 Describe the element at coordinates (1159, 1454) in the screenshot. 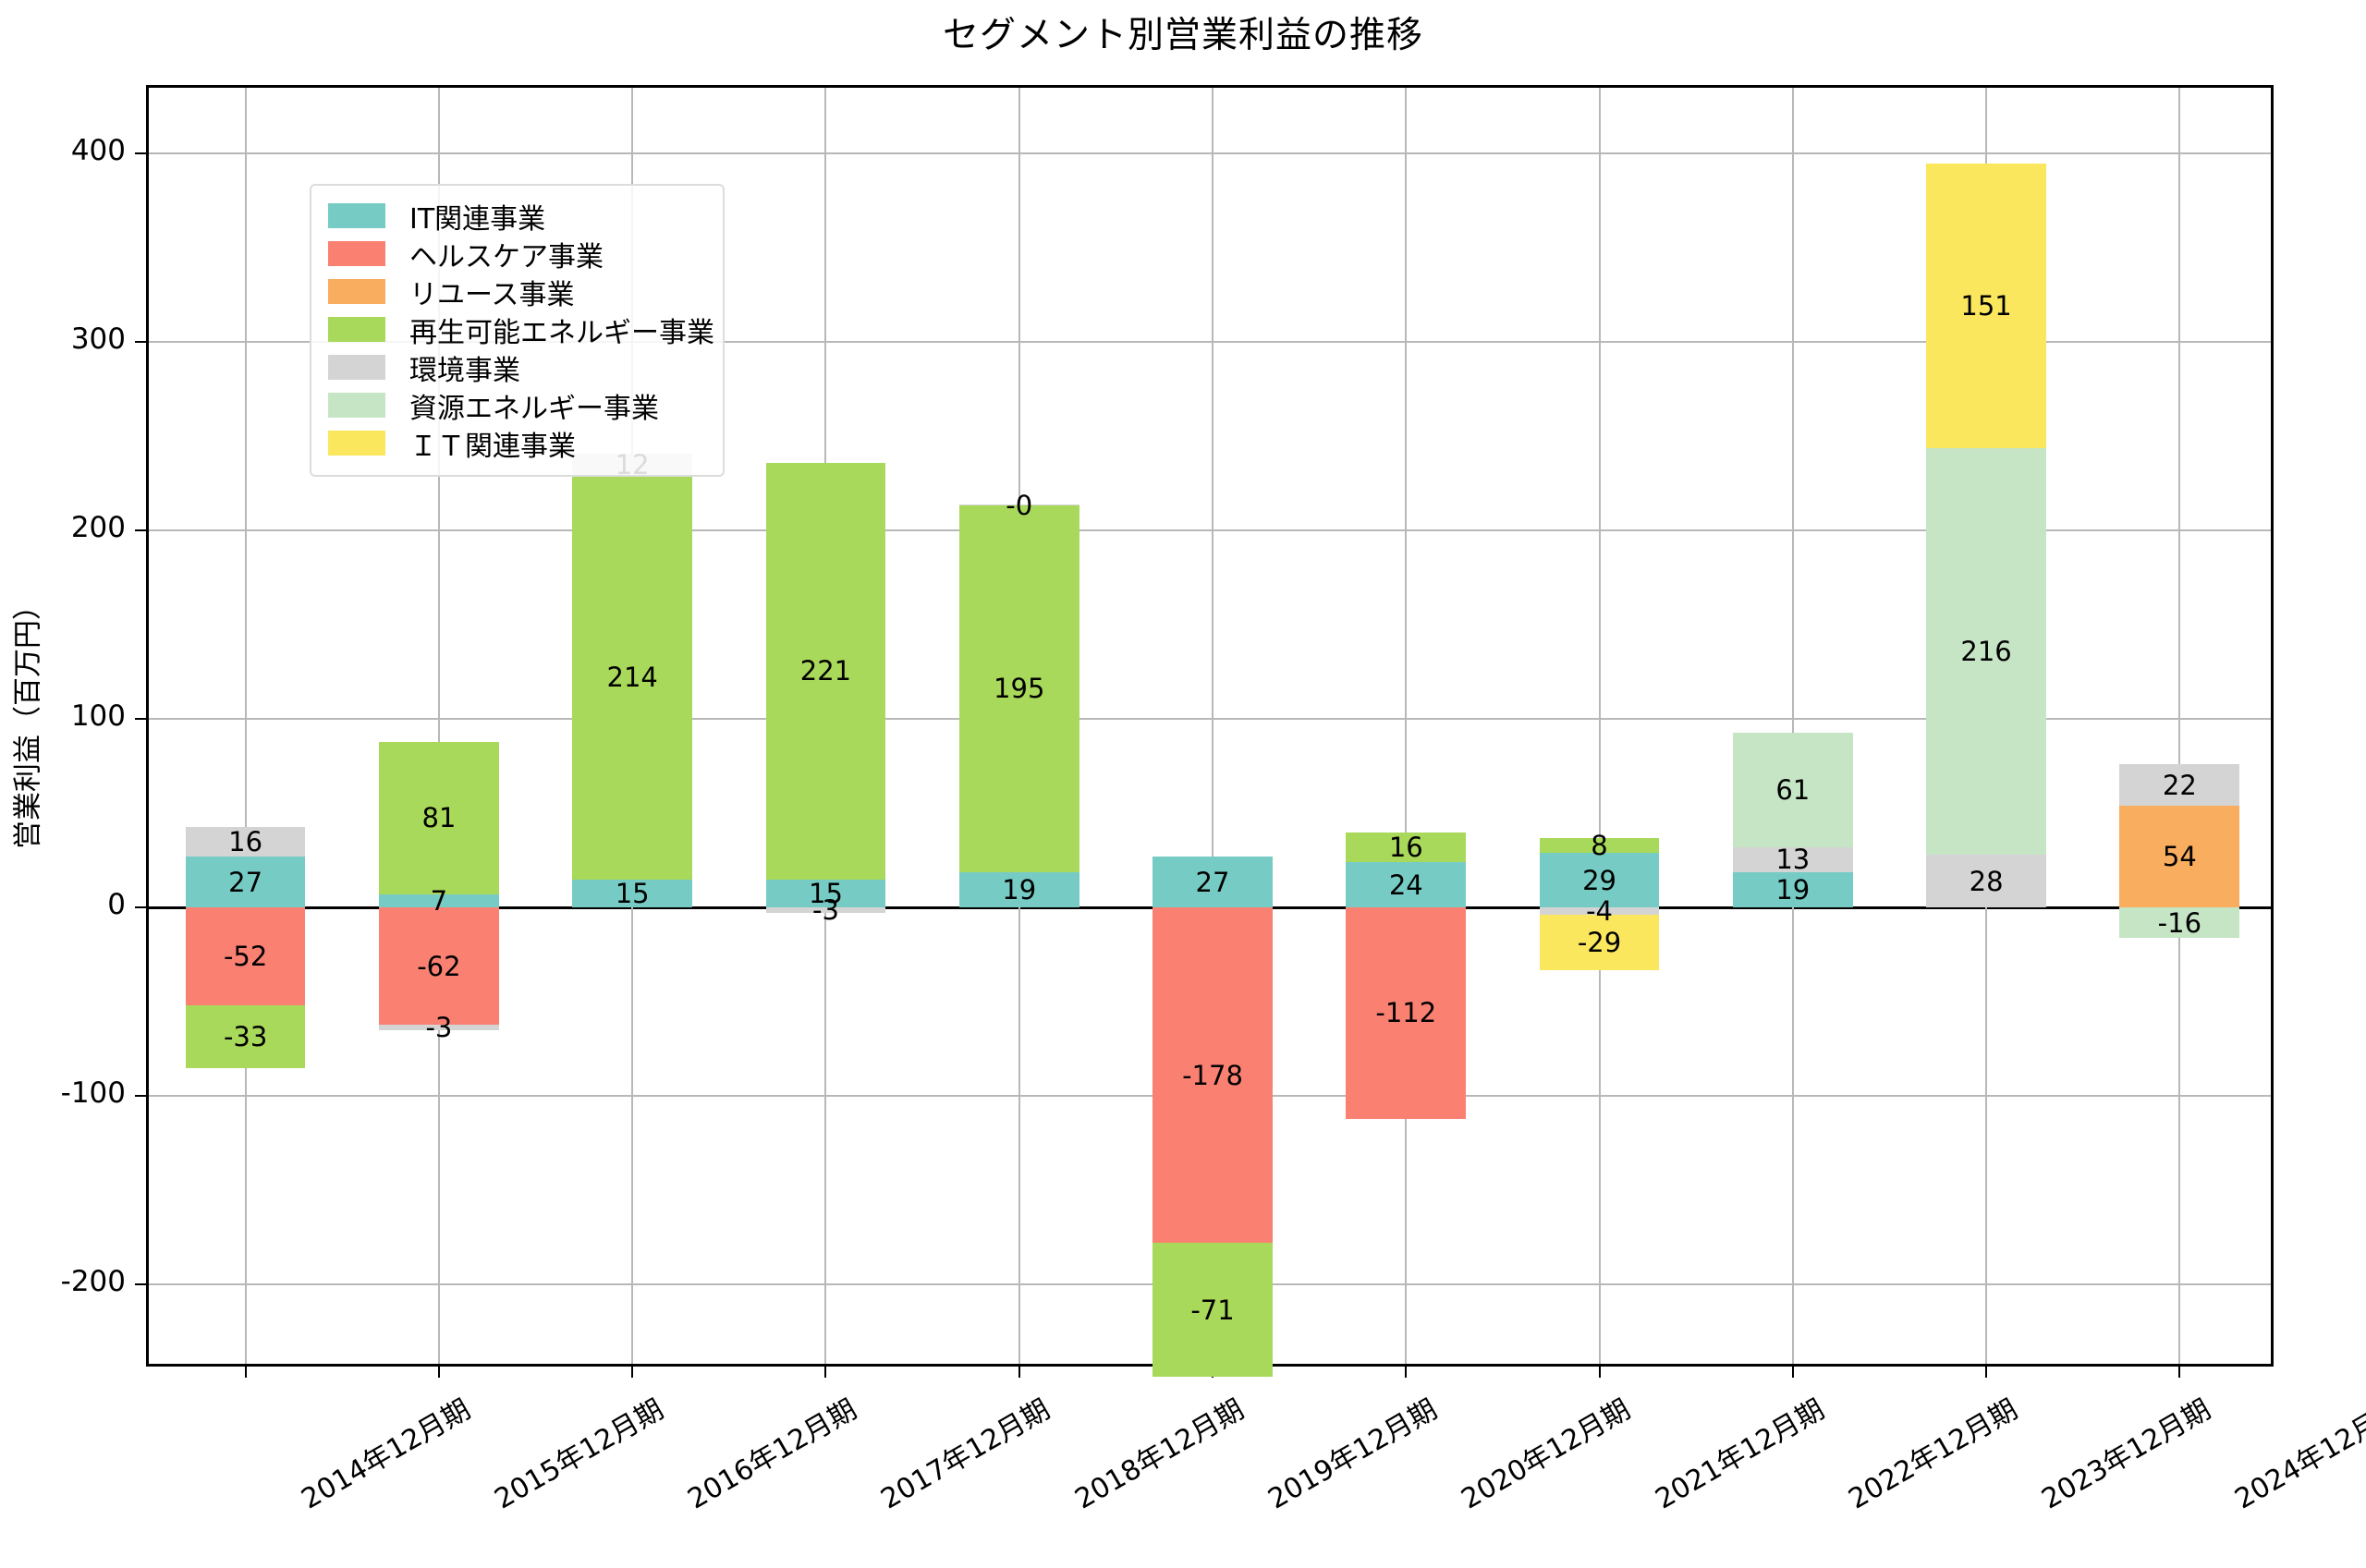

I see `x-axis-tick-label: 2018年12月期` at that location.